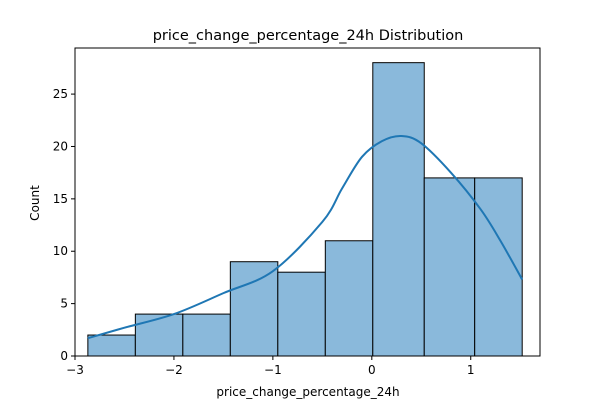 The image size is (600, 400). What do you see at coordinates (471, 370) in the screenshot?
I see `x-tick-label: 1` at bounding box center [471, 370].